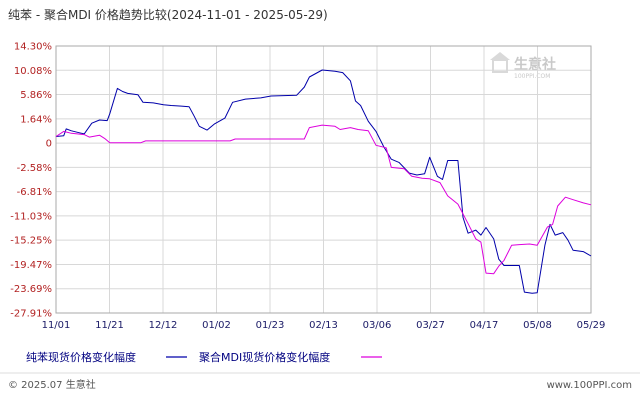 The width and height of the screenshot is (640, 400). I want to click on x-tick-label: 05/08, so click(537, 325).